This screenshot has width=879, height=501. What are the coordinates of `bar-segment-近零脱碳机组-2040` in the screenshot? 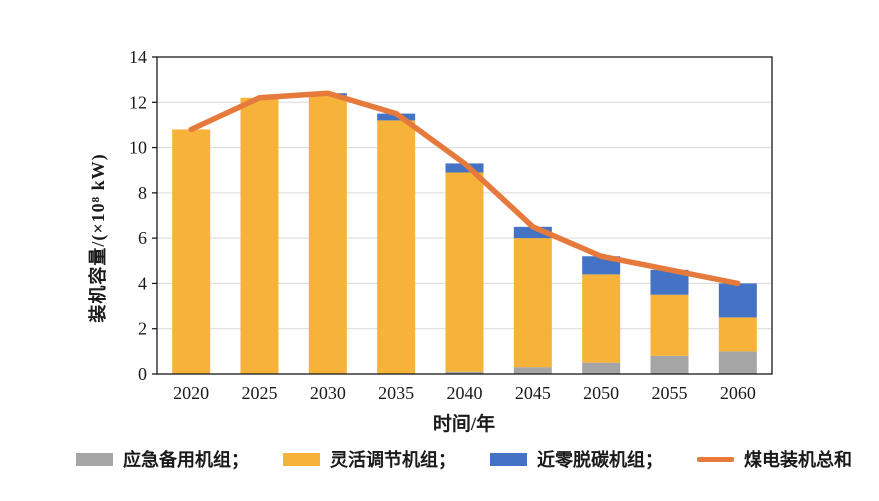 It's located at (464, 168).